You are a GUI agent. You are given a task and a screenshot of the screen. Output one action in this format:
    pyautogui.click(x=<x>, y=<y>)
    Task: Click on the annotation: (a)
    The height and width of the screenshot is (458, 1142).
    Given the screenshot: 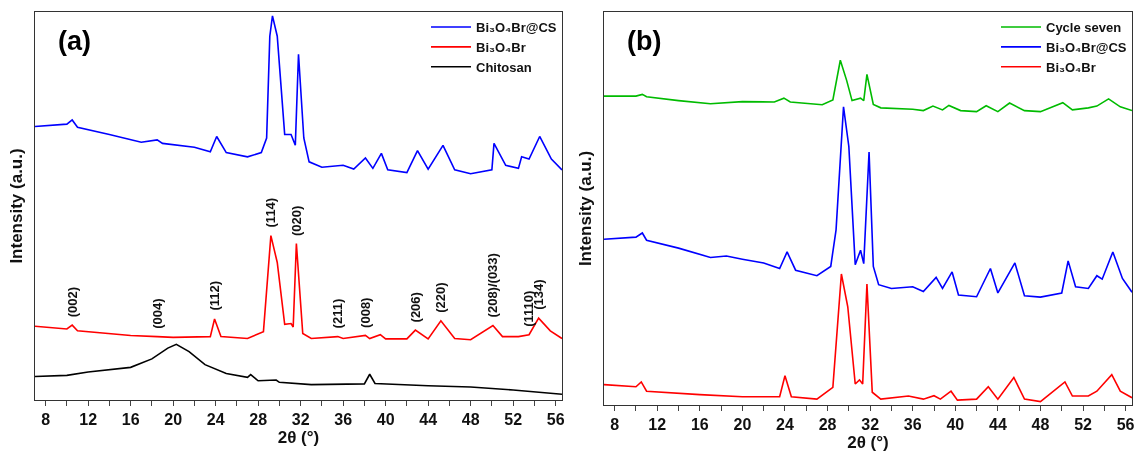 What is the action you would take?
    pyautogui.click(x=74, y=41)
    